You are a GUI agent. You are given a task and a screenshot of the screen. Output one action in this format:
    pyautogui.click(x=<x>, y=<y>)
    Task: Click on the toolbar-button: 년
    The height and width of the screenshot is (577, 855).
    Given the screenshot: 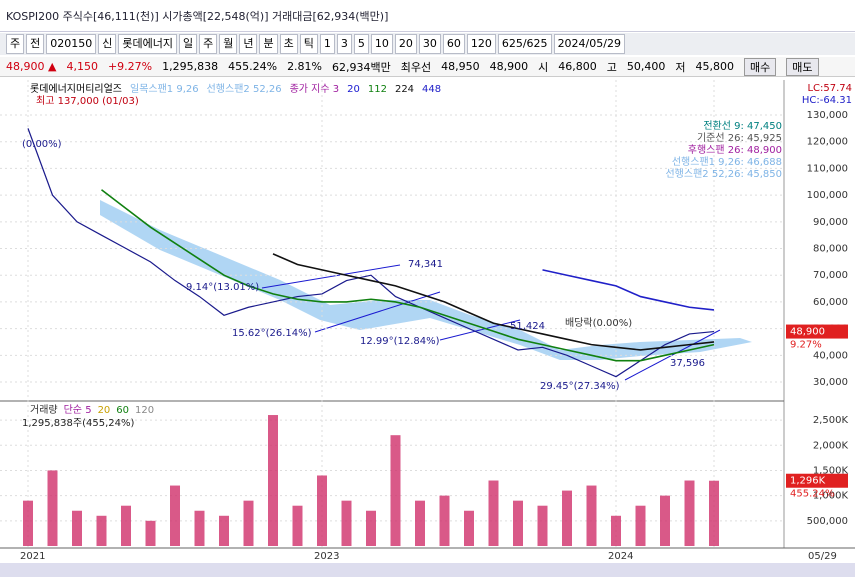 What is the action you would take?
    pyautogui.click(x=248, y=44)
    